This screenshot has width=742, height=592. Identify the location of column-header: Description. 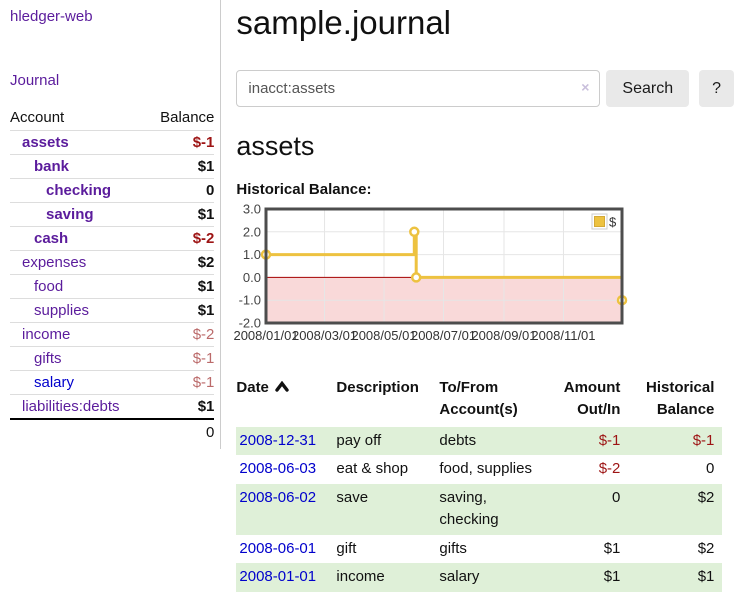
(377, 387).